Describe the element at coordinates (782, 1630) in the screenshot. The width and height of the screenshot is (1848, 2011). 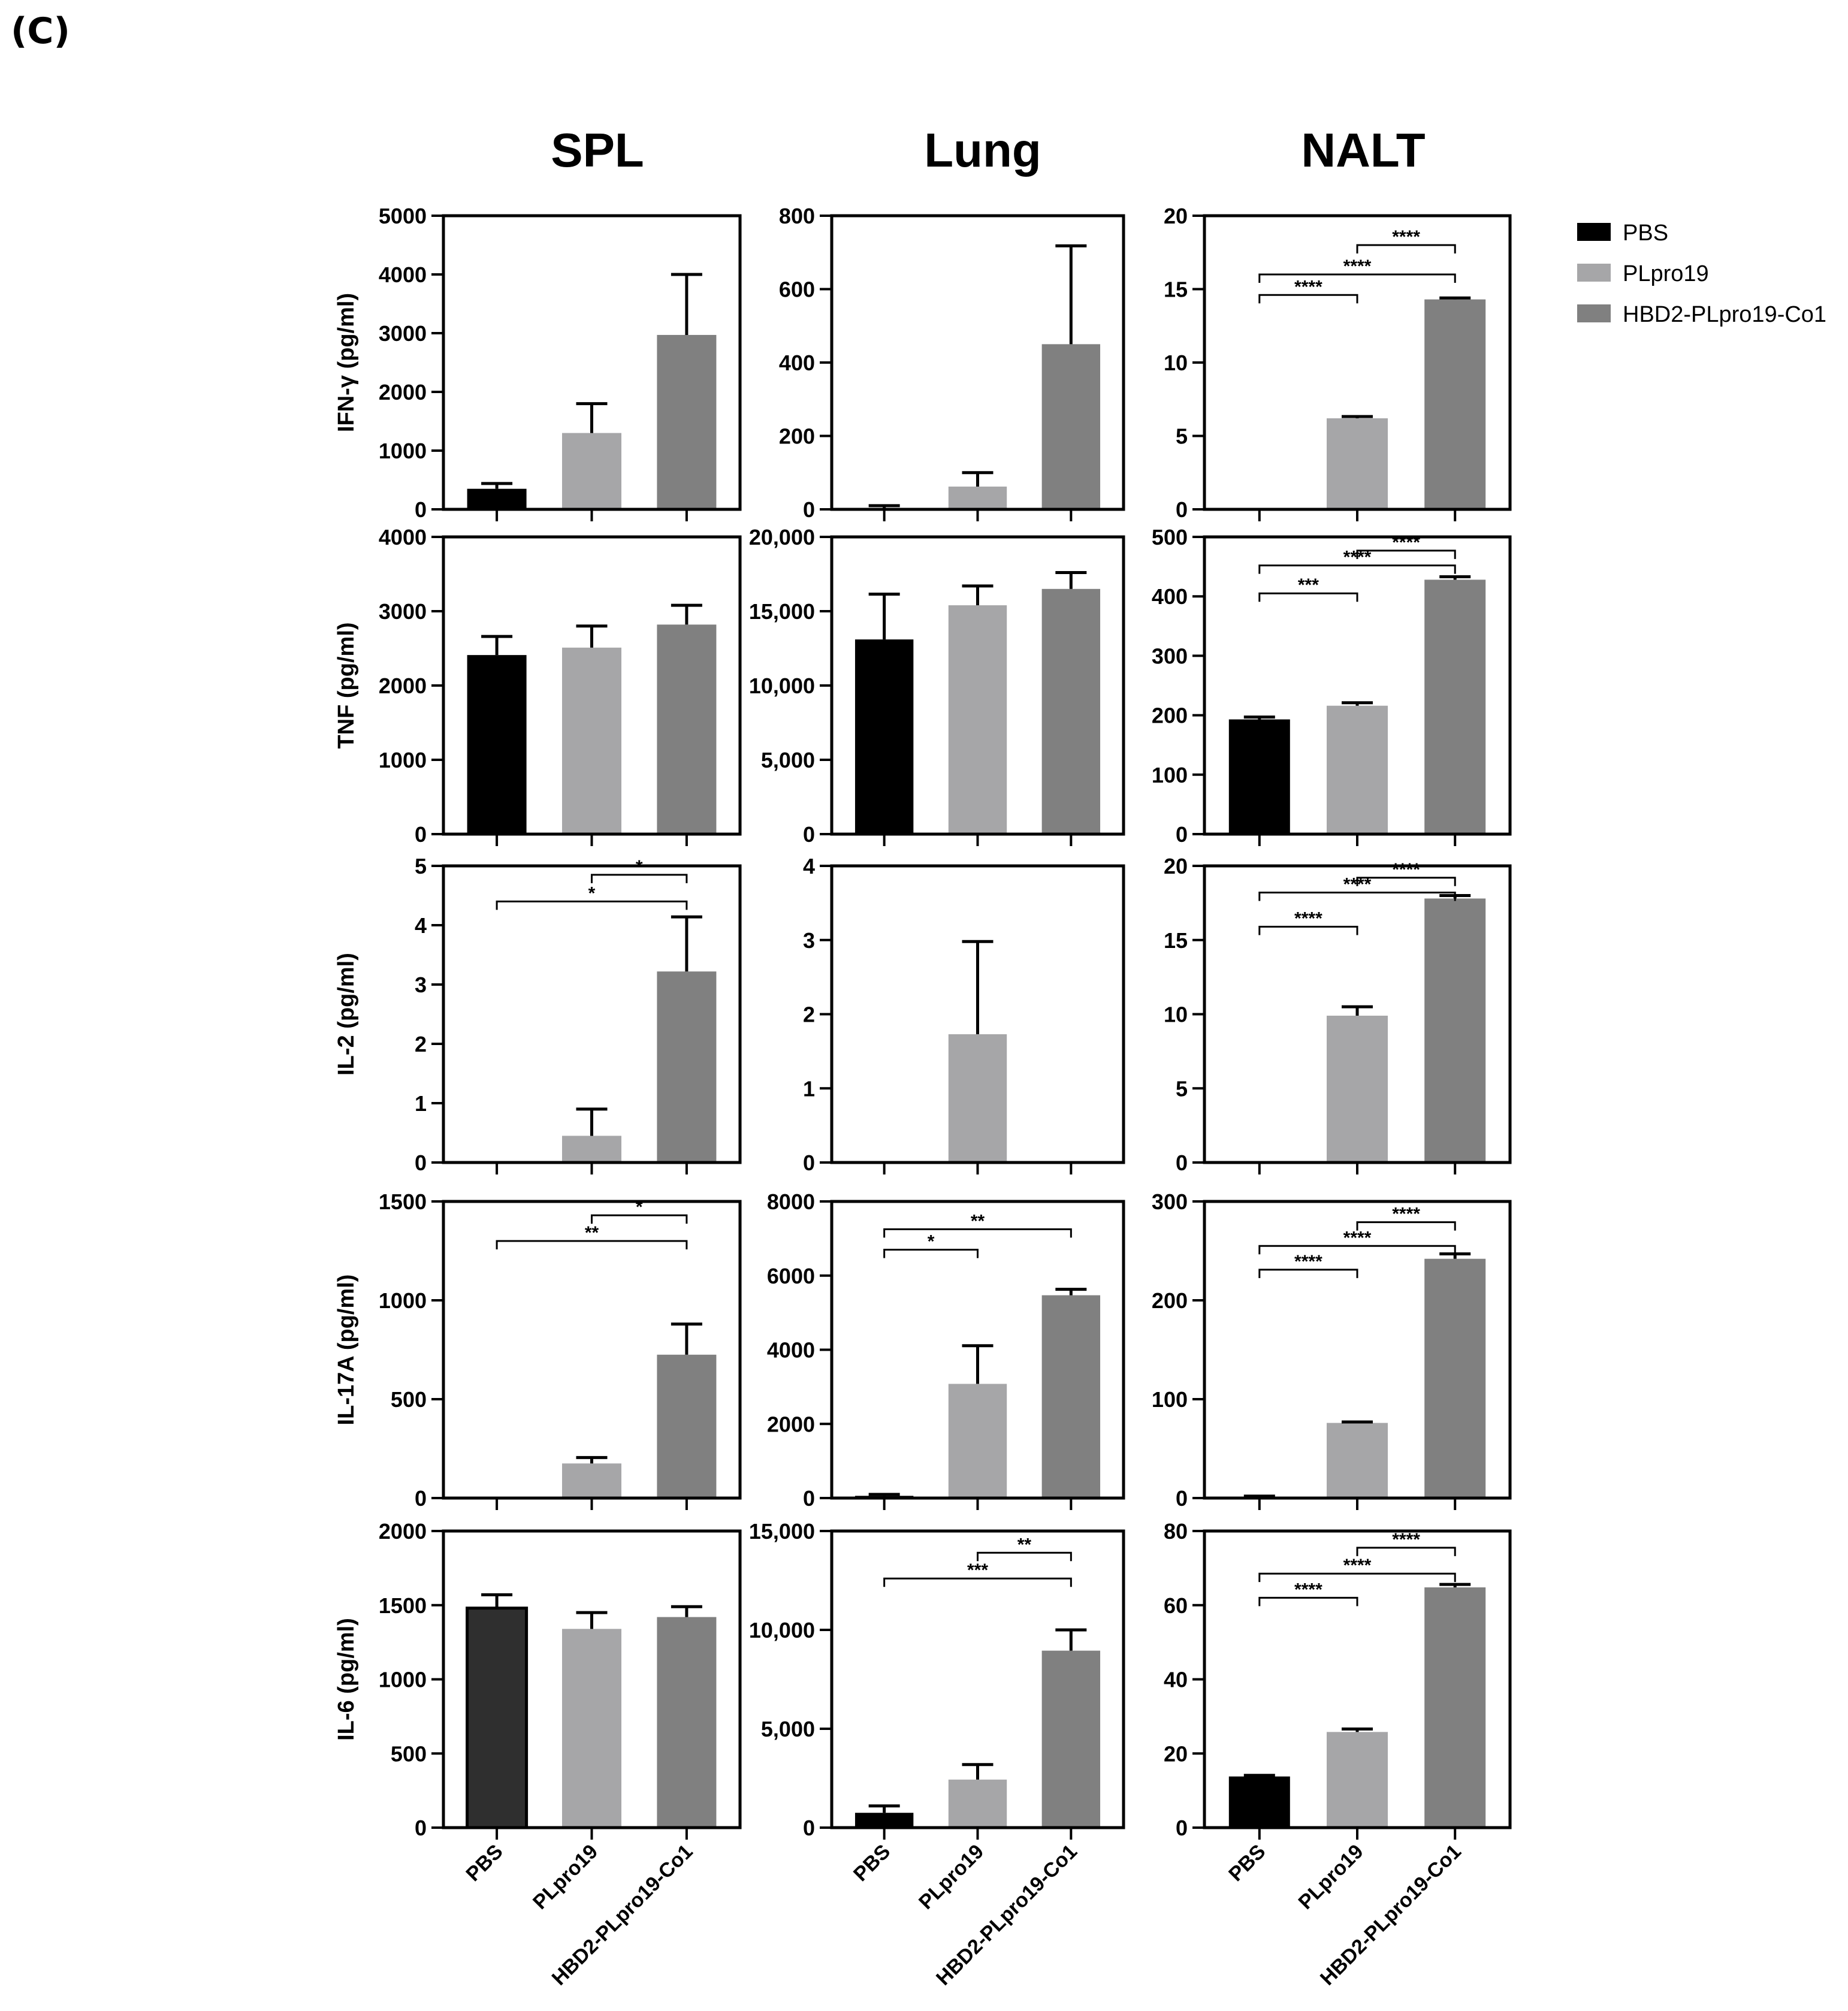
I see `y-tick-label: 10,000` at that location.